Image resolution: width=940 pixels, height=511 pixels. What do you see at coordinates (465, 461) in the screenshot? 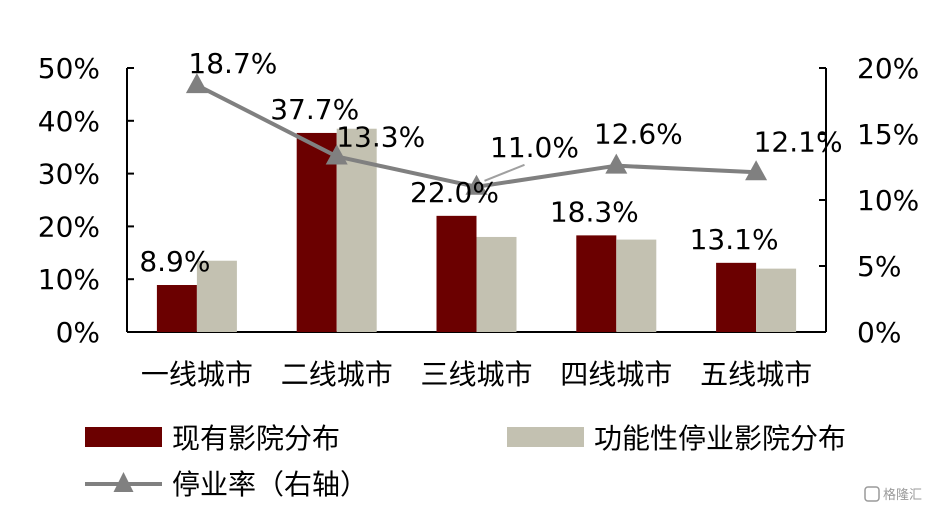
I see `legend: 现有影院分布 功能性停业影院分布 停业率（右轴）` at bounding box center [465, 461].